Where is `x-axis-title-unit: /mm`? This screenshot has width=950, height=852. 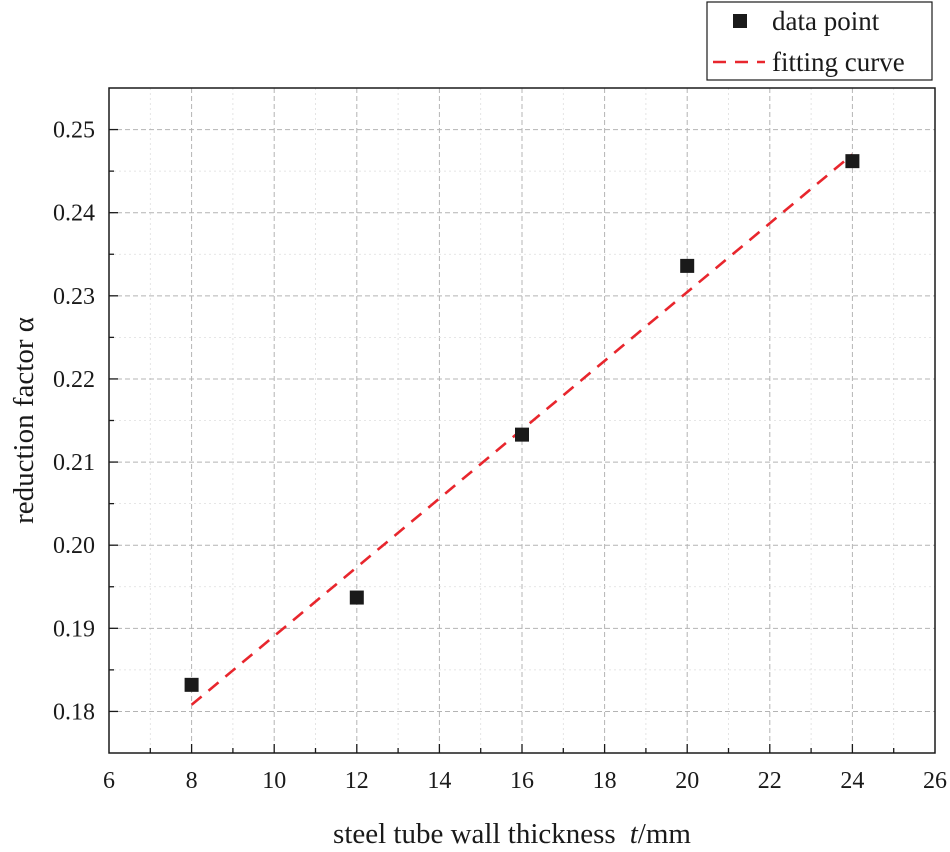
x-axis-title-unit: /mm is located at coordinates (665, 834).